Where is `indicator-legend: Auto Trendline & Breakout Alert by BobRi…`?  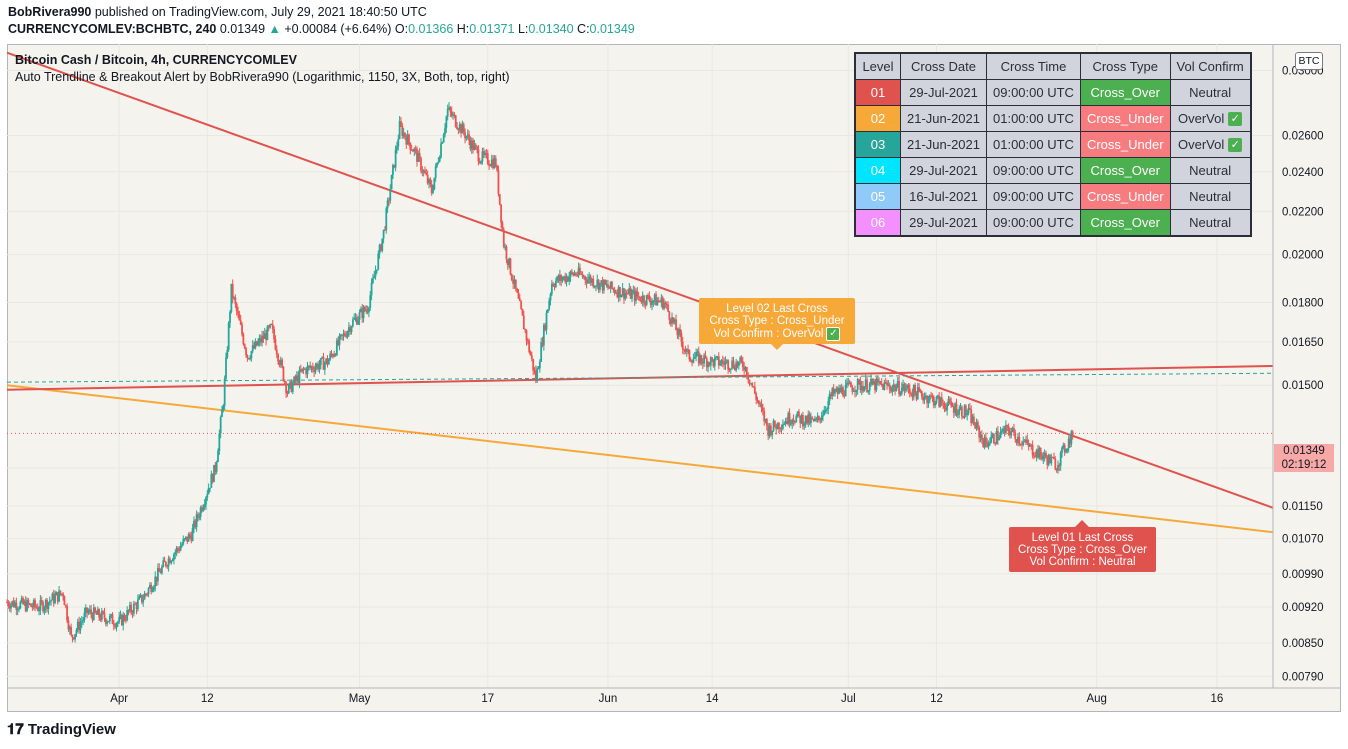
indicator-legend: Auto Trendline & Breakout Alert by BobRi… is located at coordinates (262, 77).